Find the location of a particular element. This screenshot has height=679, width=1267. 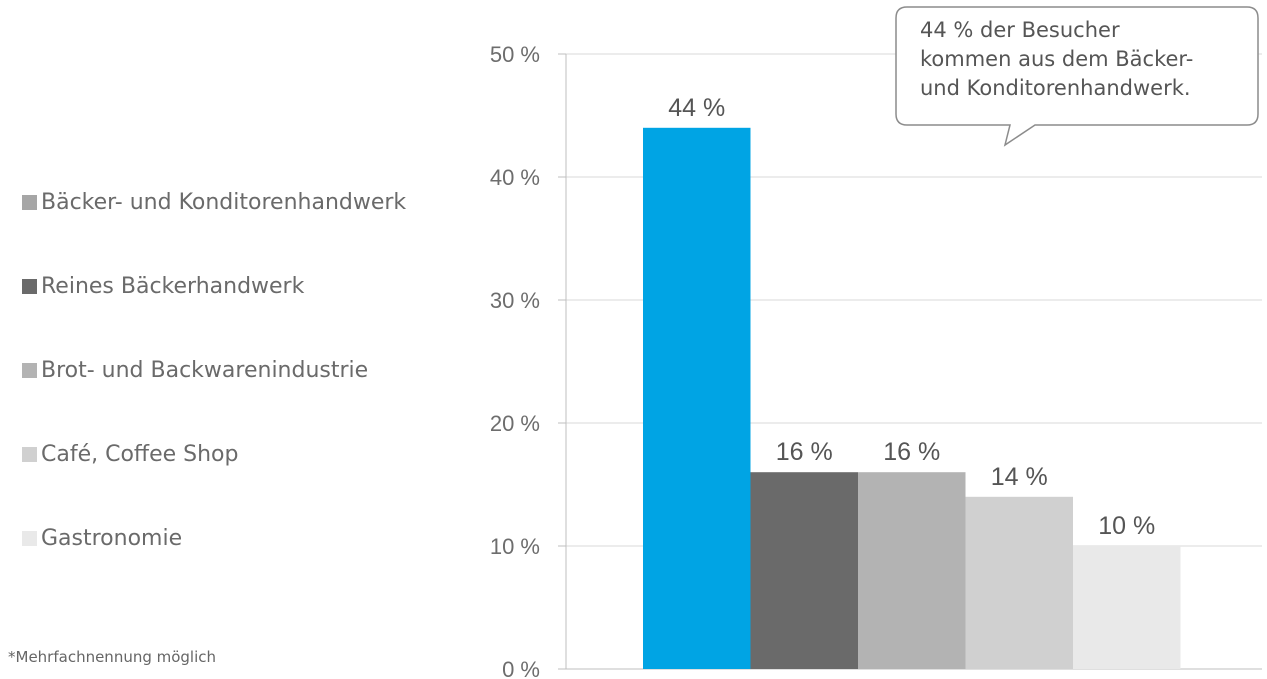

legend-item: Café, Coffee Shop is located at coordinates (130, 454).